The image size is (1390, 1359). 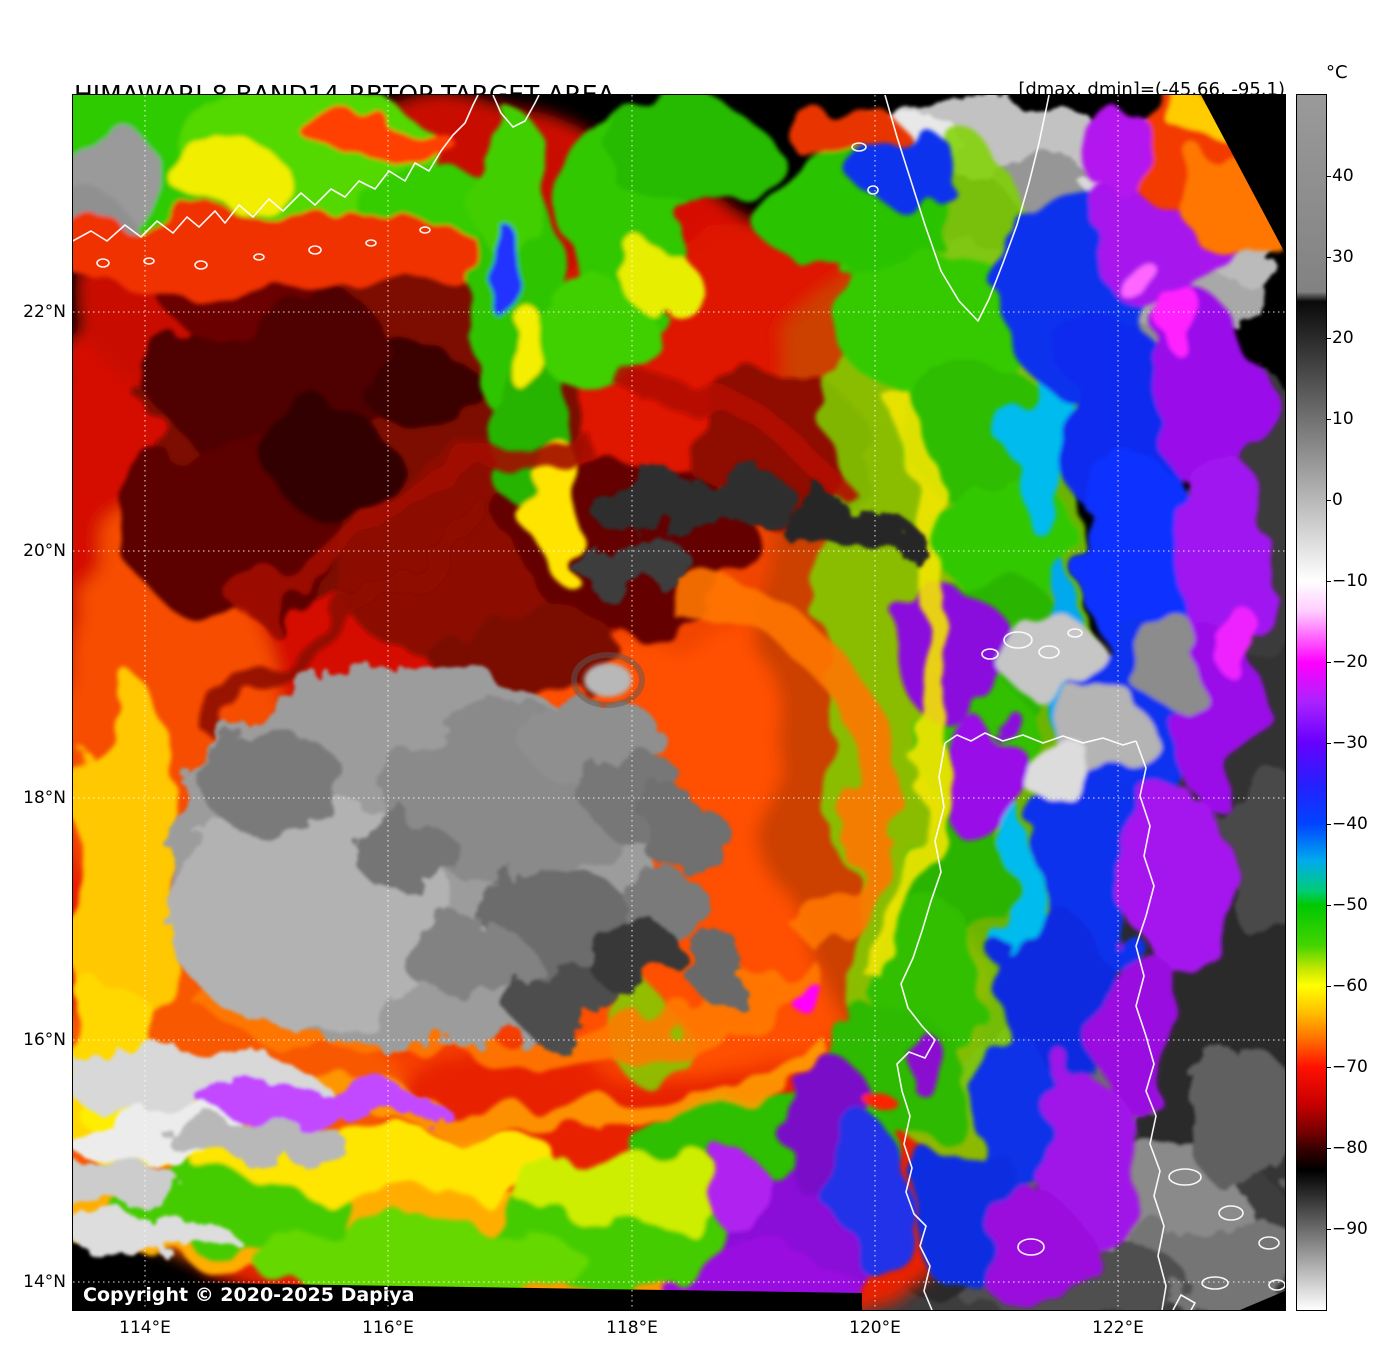 I want to click on colorbar-tick-30: 30, so click(x=1340, y=257).